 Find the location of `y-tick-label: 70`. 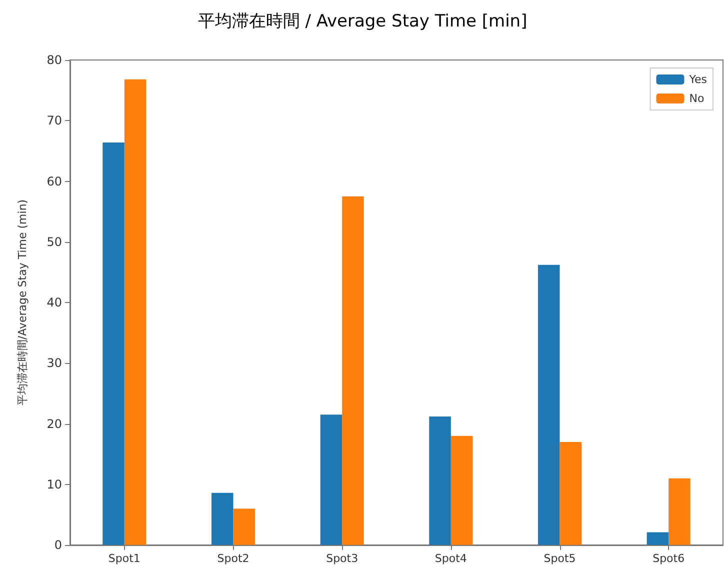

y-tick-label: 70 is located at coordinates (54, 121).